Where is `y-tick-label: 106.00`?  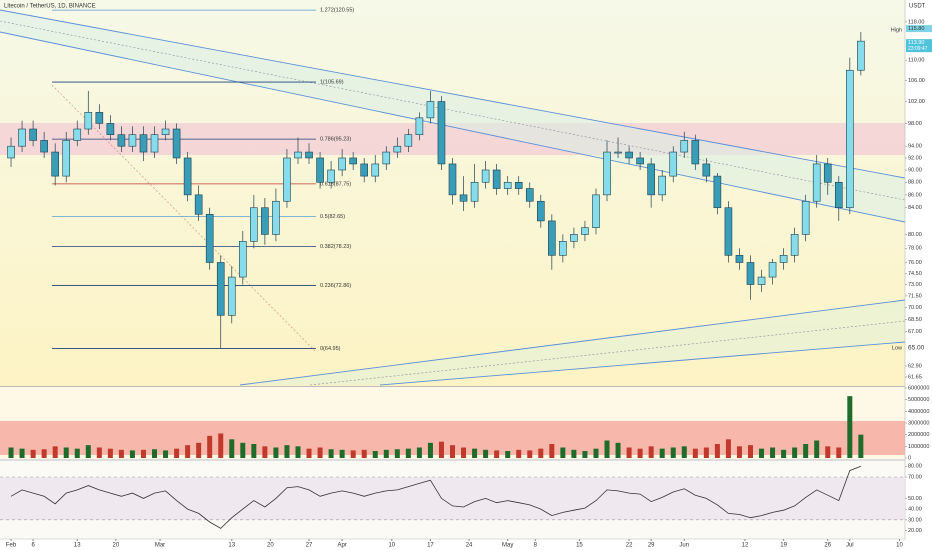
y-tick-label: 106.00 is located at coordinates (916, 81).